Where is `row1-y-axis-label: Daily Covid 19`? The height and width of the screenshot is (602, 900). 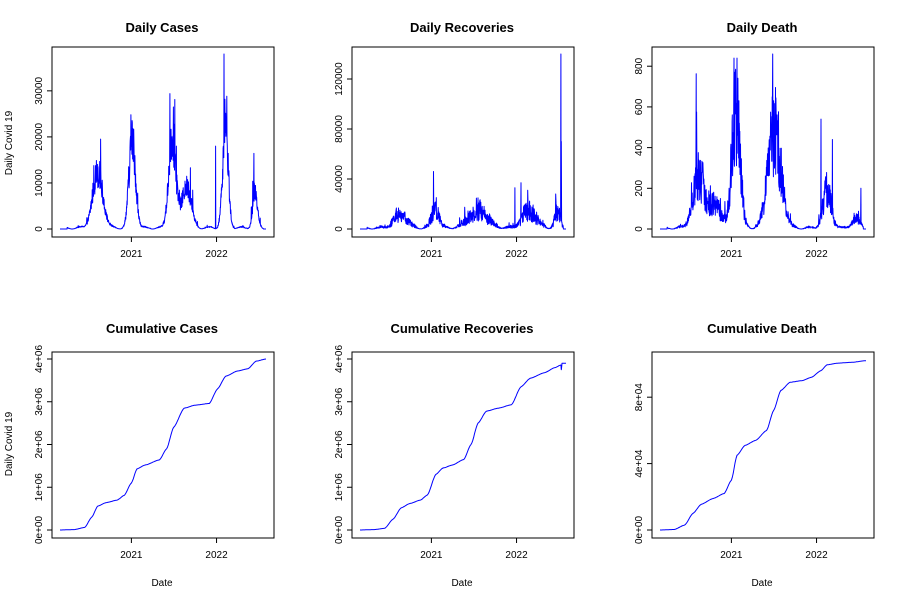 row1-y-axis-label: Daily Covid 19 is located at coordinates (9, 142).